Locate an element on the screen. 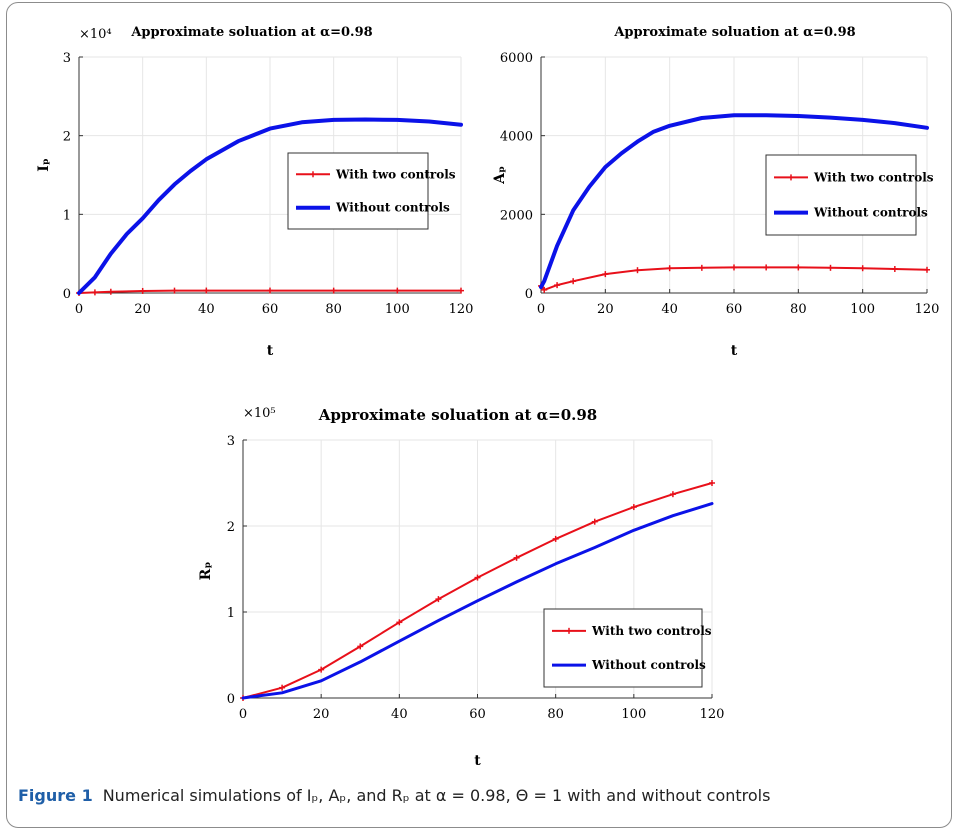  ip-legend-label-1: Without controls is located at coordinates (392, 208).